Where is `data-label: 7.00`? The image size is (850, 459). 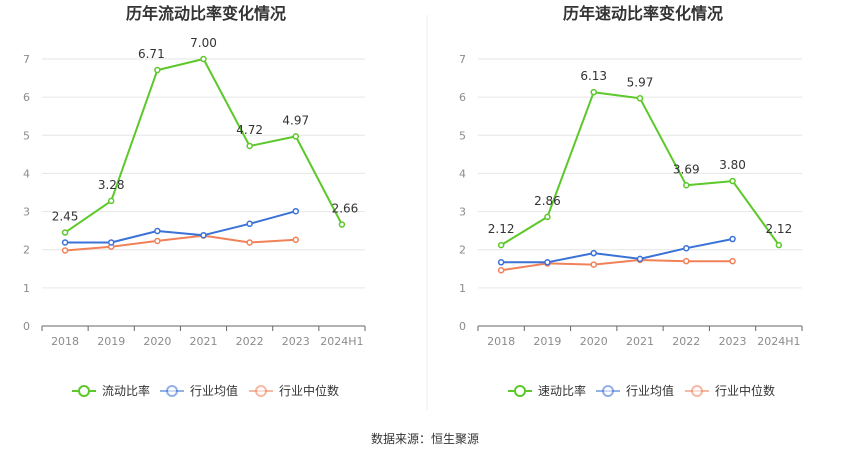 data-label: 7.00 is located at coordinates (203, 43).